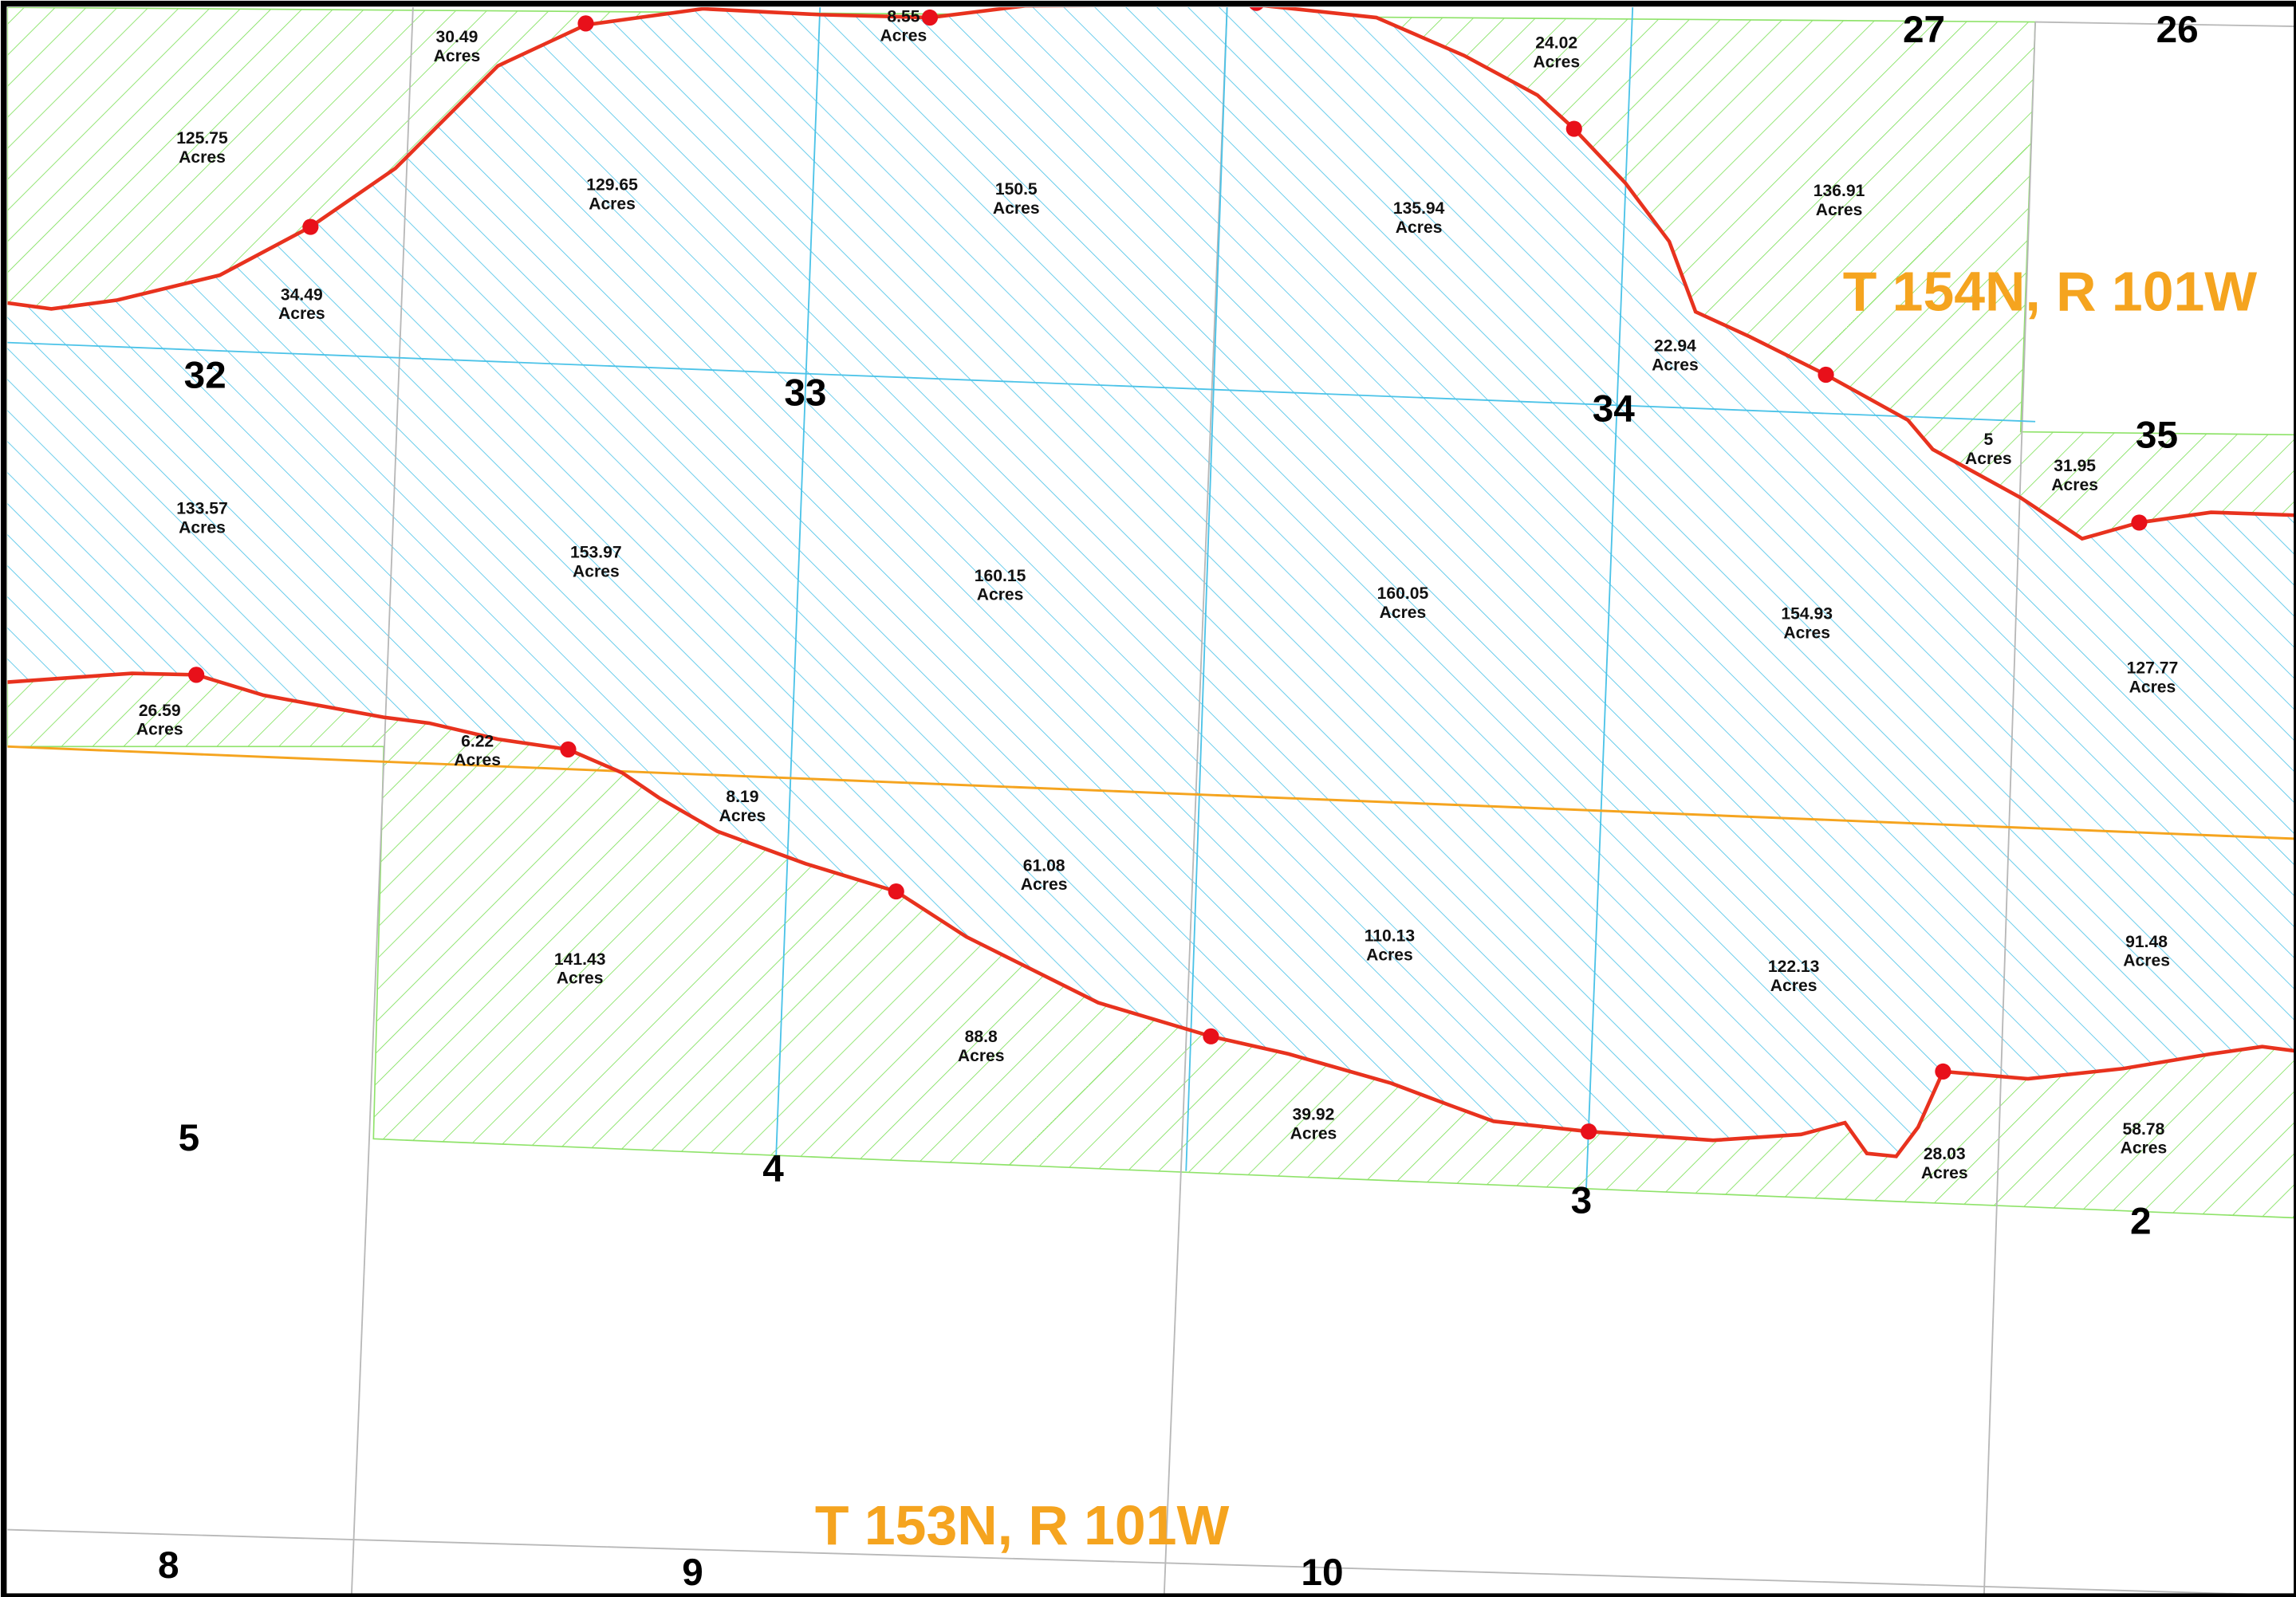 Image resolution: width=2296 pixels, height=1597 pixels. I want to click on parcel-acres: 125.75, so click(202, 138).